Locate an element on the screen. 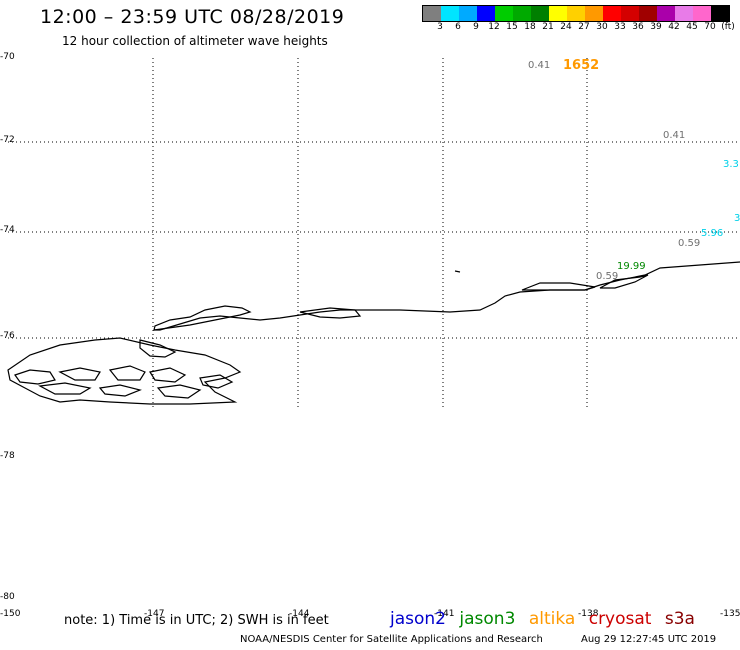 The height and width of the screenshot is (650, 740). color-scale-tick: 45 is located at coordinates (692, 27).